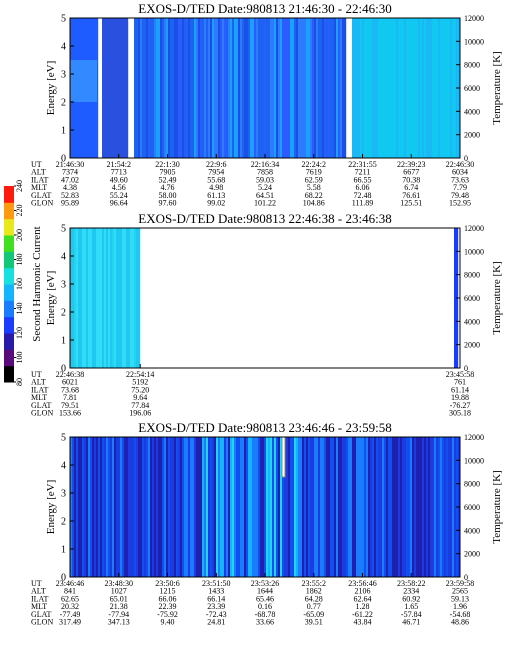  I want to click on ephemeris-value: 61.13, so click(216, 195).